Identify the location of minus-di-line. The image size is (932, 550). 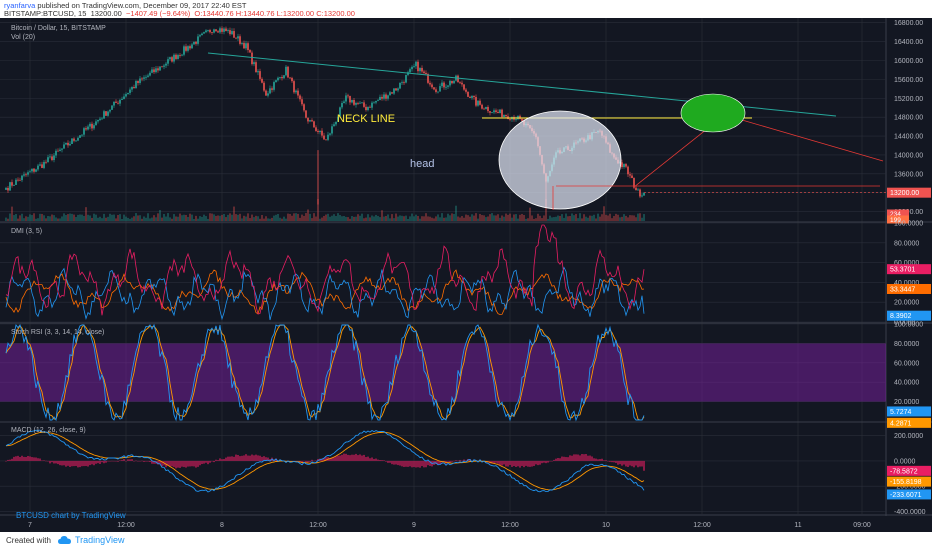
(325, 293).